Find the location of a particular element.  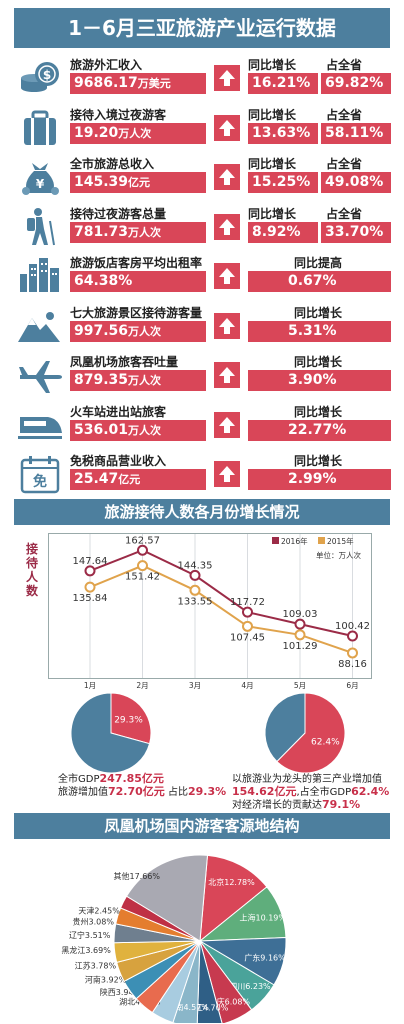

pie-label: 辽宁3.51% is located at coordinates (90, 935).